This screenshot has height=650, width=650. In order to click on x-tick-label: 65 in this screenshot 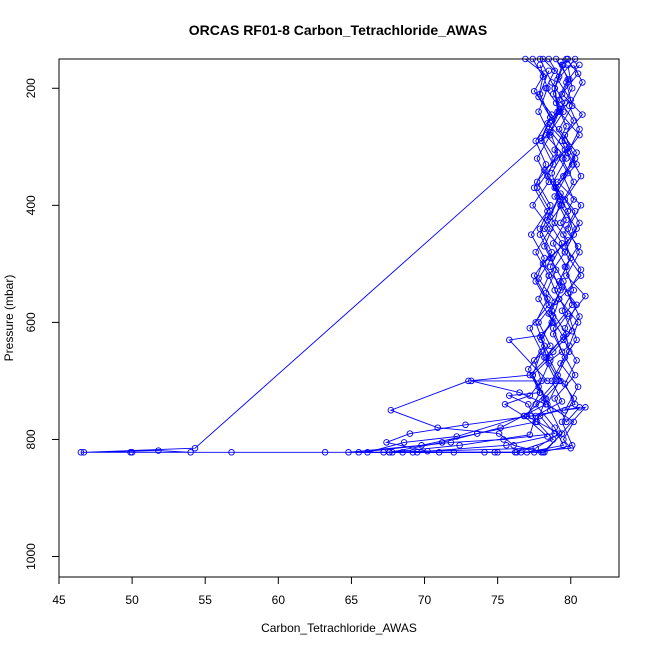, I will do `click(352, 600)`.